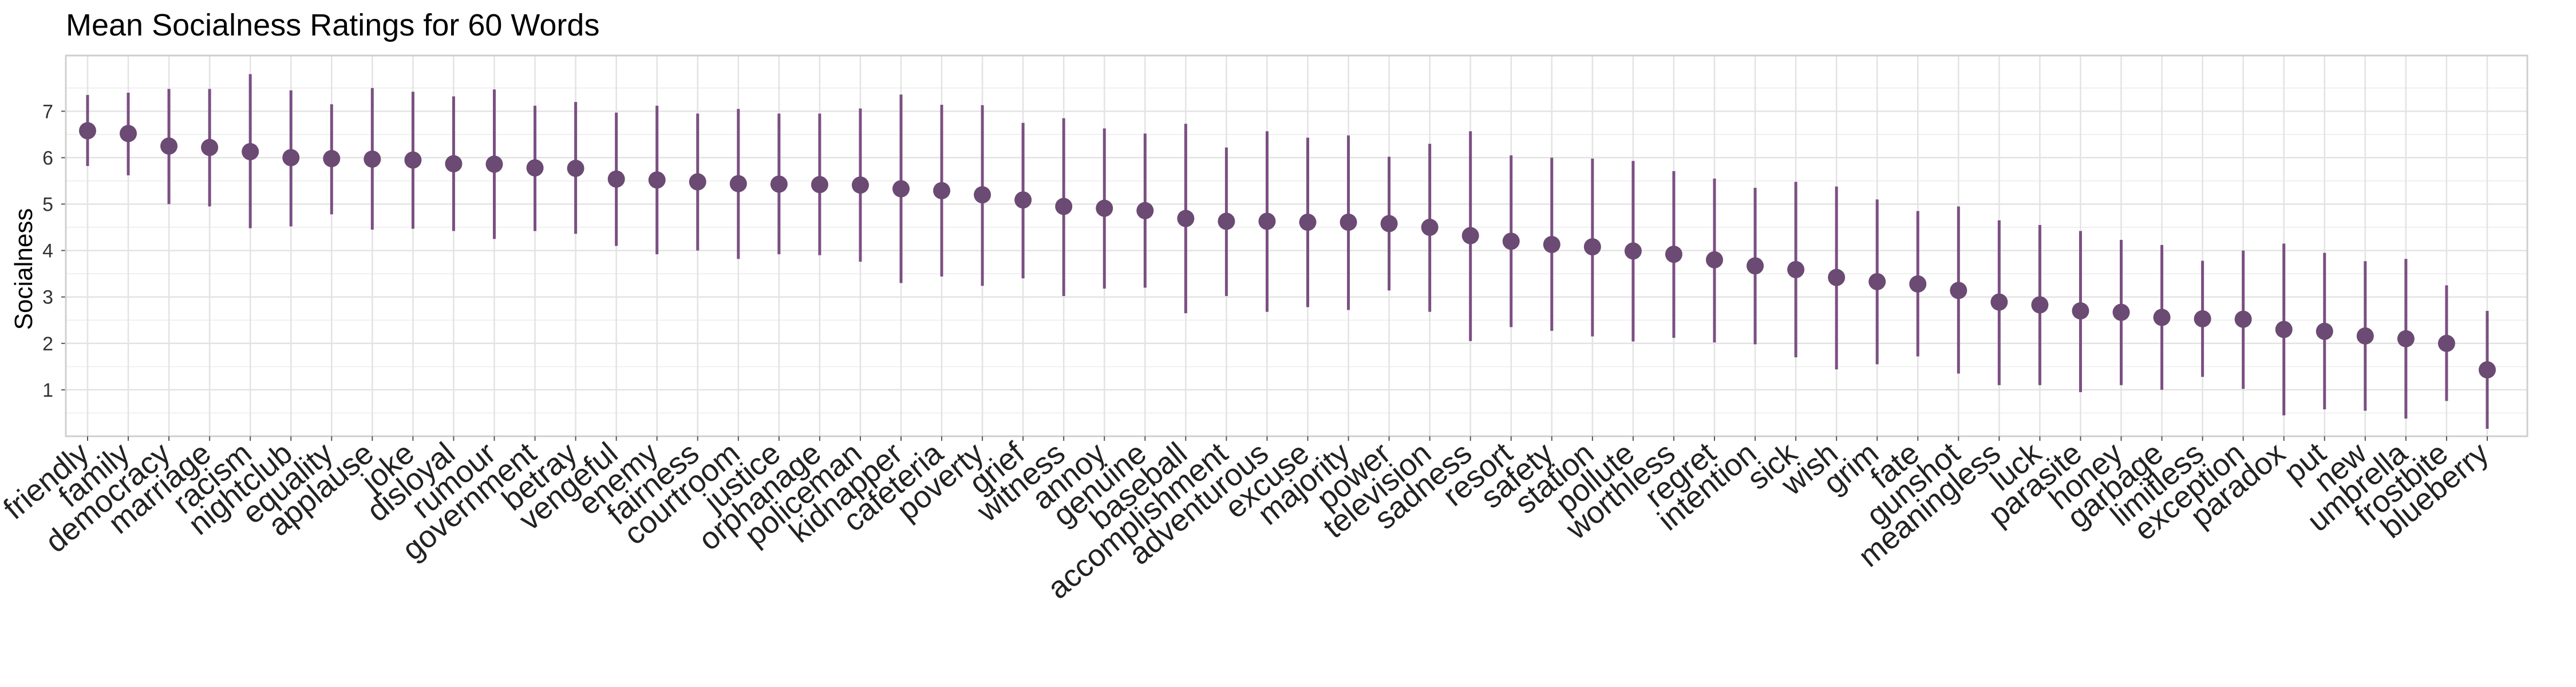 This screenshot has width=2576, height=687. Describe the element at coordinates (47, 344) in the screenshot. I see `y-tick-label: 2` at that location.